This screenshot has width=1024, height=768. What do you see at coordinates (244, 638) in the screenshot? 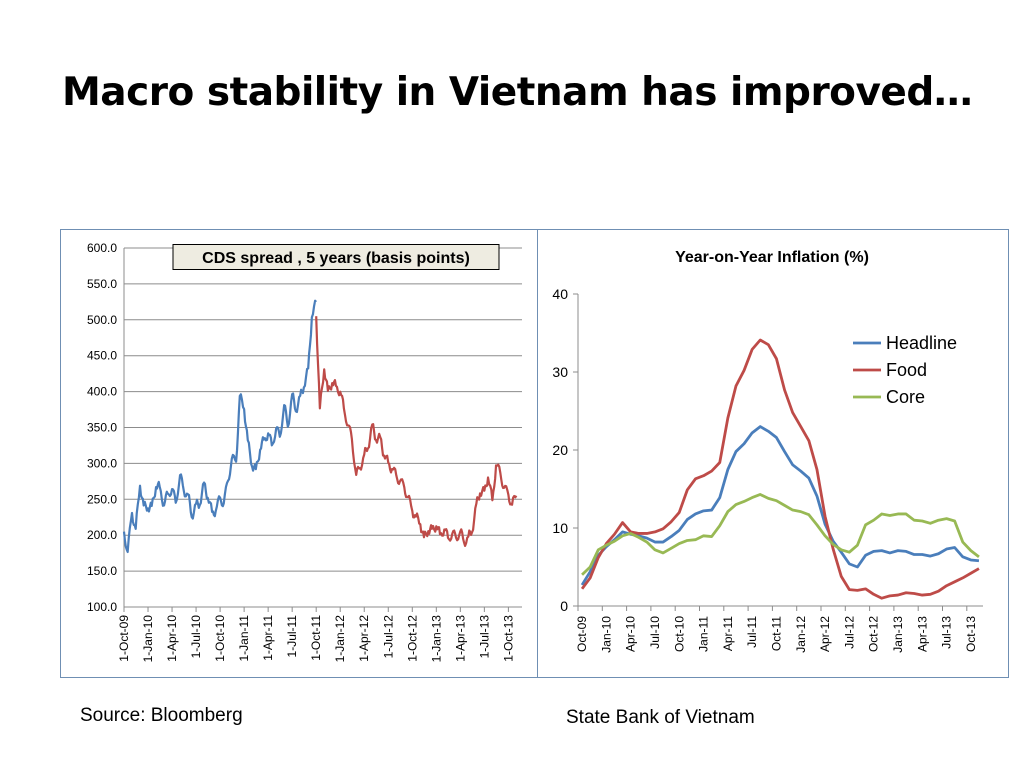
I see `x-tick-label: 1-Jan-11` at bounding box center [244, 638].